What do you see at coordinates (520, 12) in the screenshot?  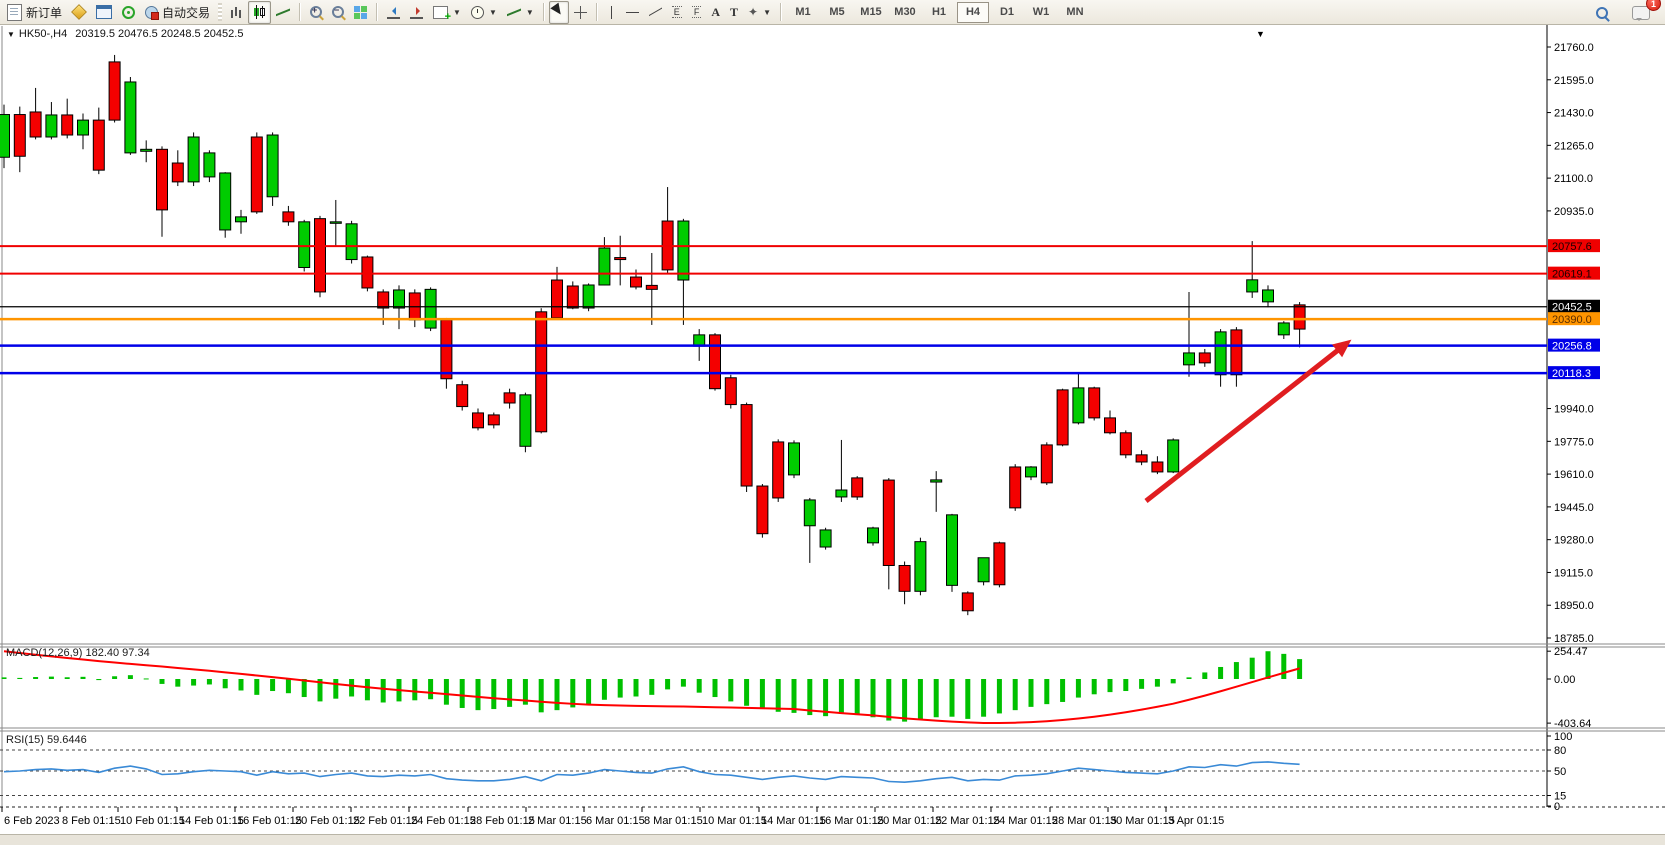 I see `templates-button: ▼` at bounding box center [520, 12].